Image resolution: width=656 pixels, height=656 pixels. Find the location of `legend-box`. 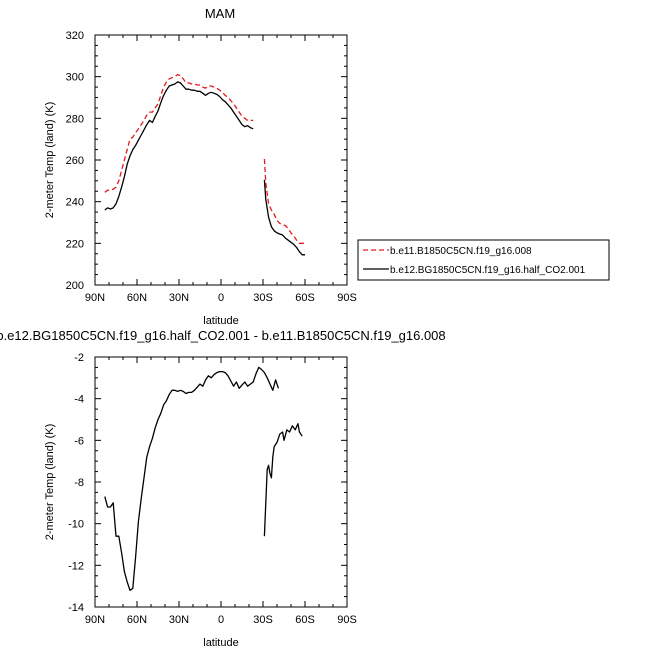

legend-box is located at coordinates (483, 260).